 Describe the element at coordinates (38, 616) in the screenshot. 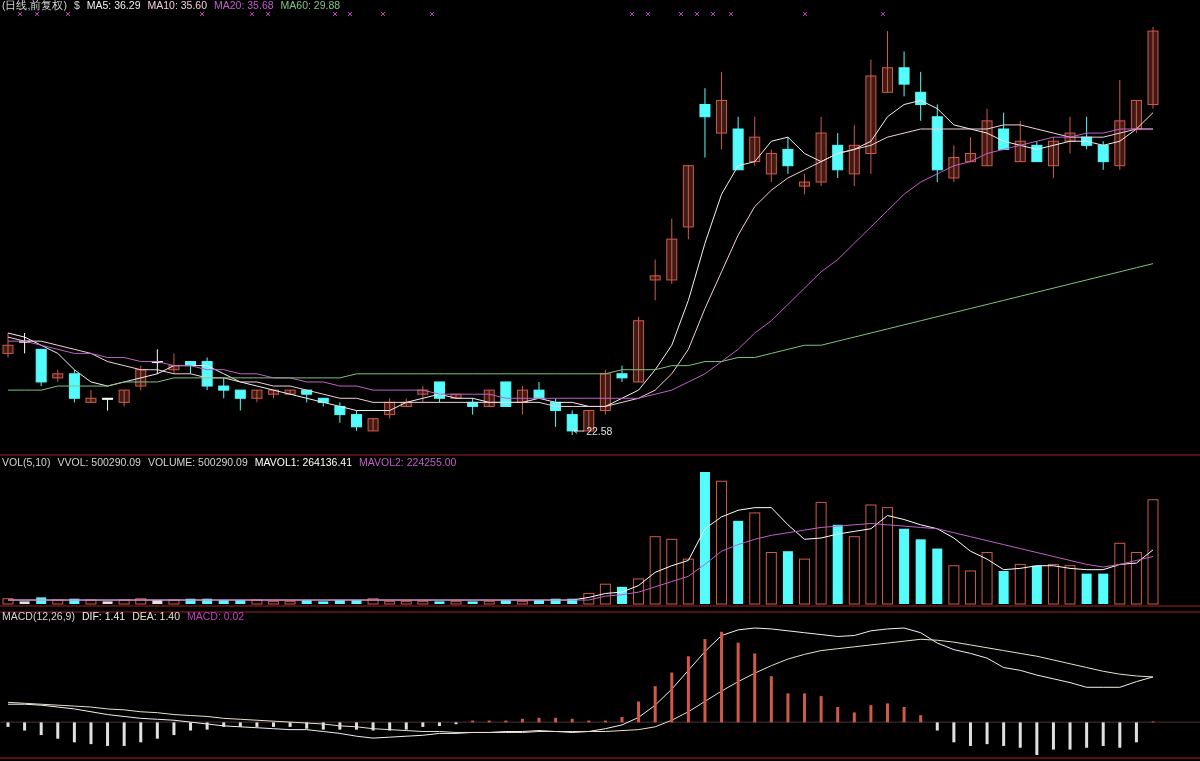

I see `chart-title: MACD(12,26,9)` at that location.